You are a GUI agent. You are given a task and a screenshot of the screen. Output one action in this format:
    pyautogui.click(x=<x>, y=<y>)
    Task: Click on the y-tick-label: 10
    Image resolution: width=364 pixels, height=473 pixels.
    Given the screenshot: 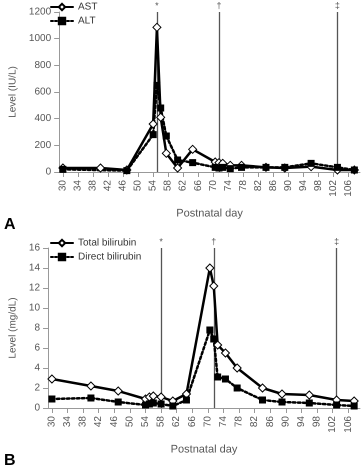 What is the action you would take?
    pyautogui.click(x=34, y=308)
    